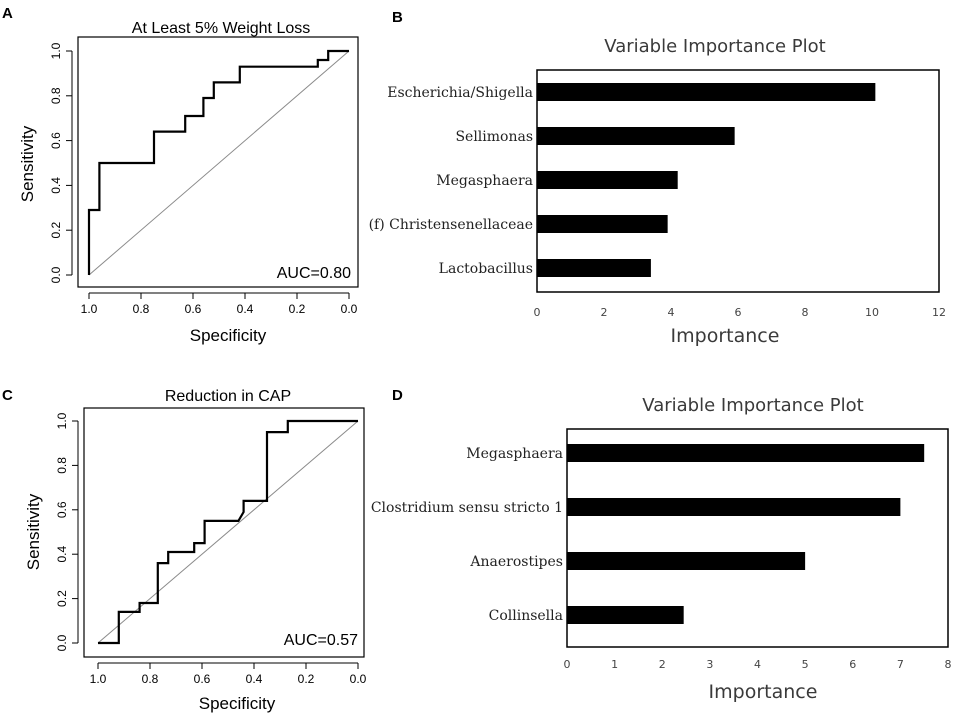 This screenshot has height=716, width=957. I want to click on panel-label-a: A, so click(7, 13).